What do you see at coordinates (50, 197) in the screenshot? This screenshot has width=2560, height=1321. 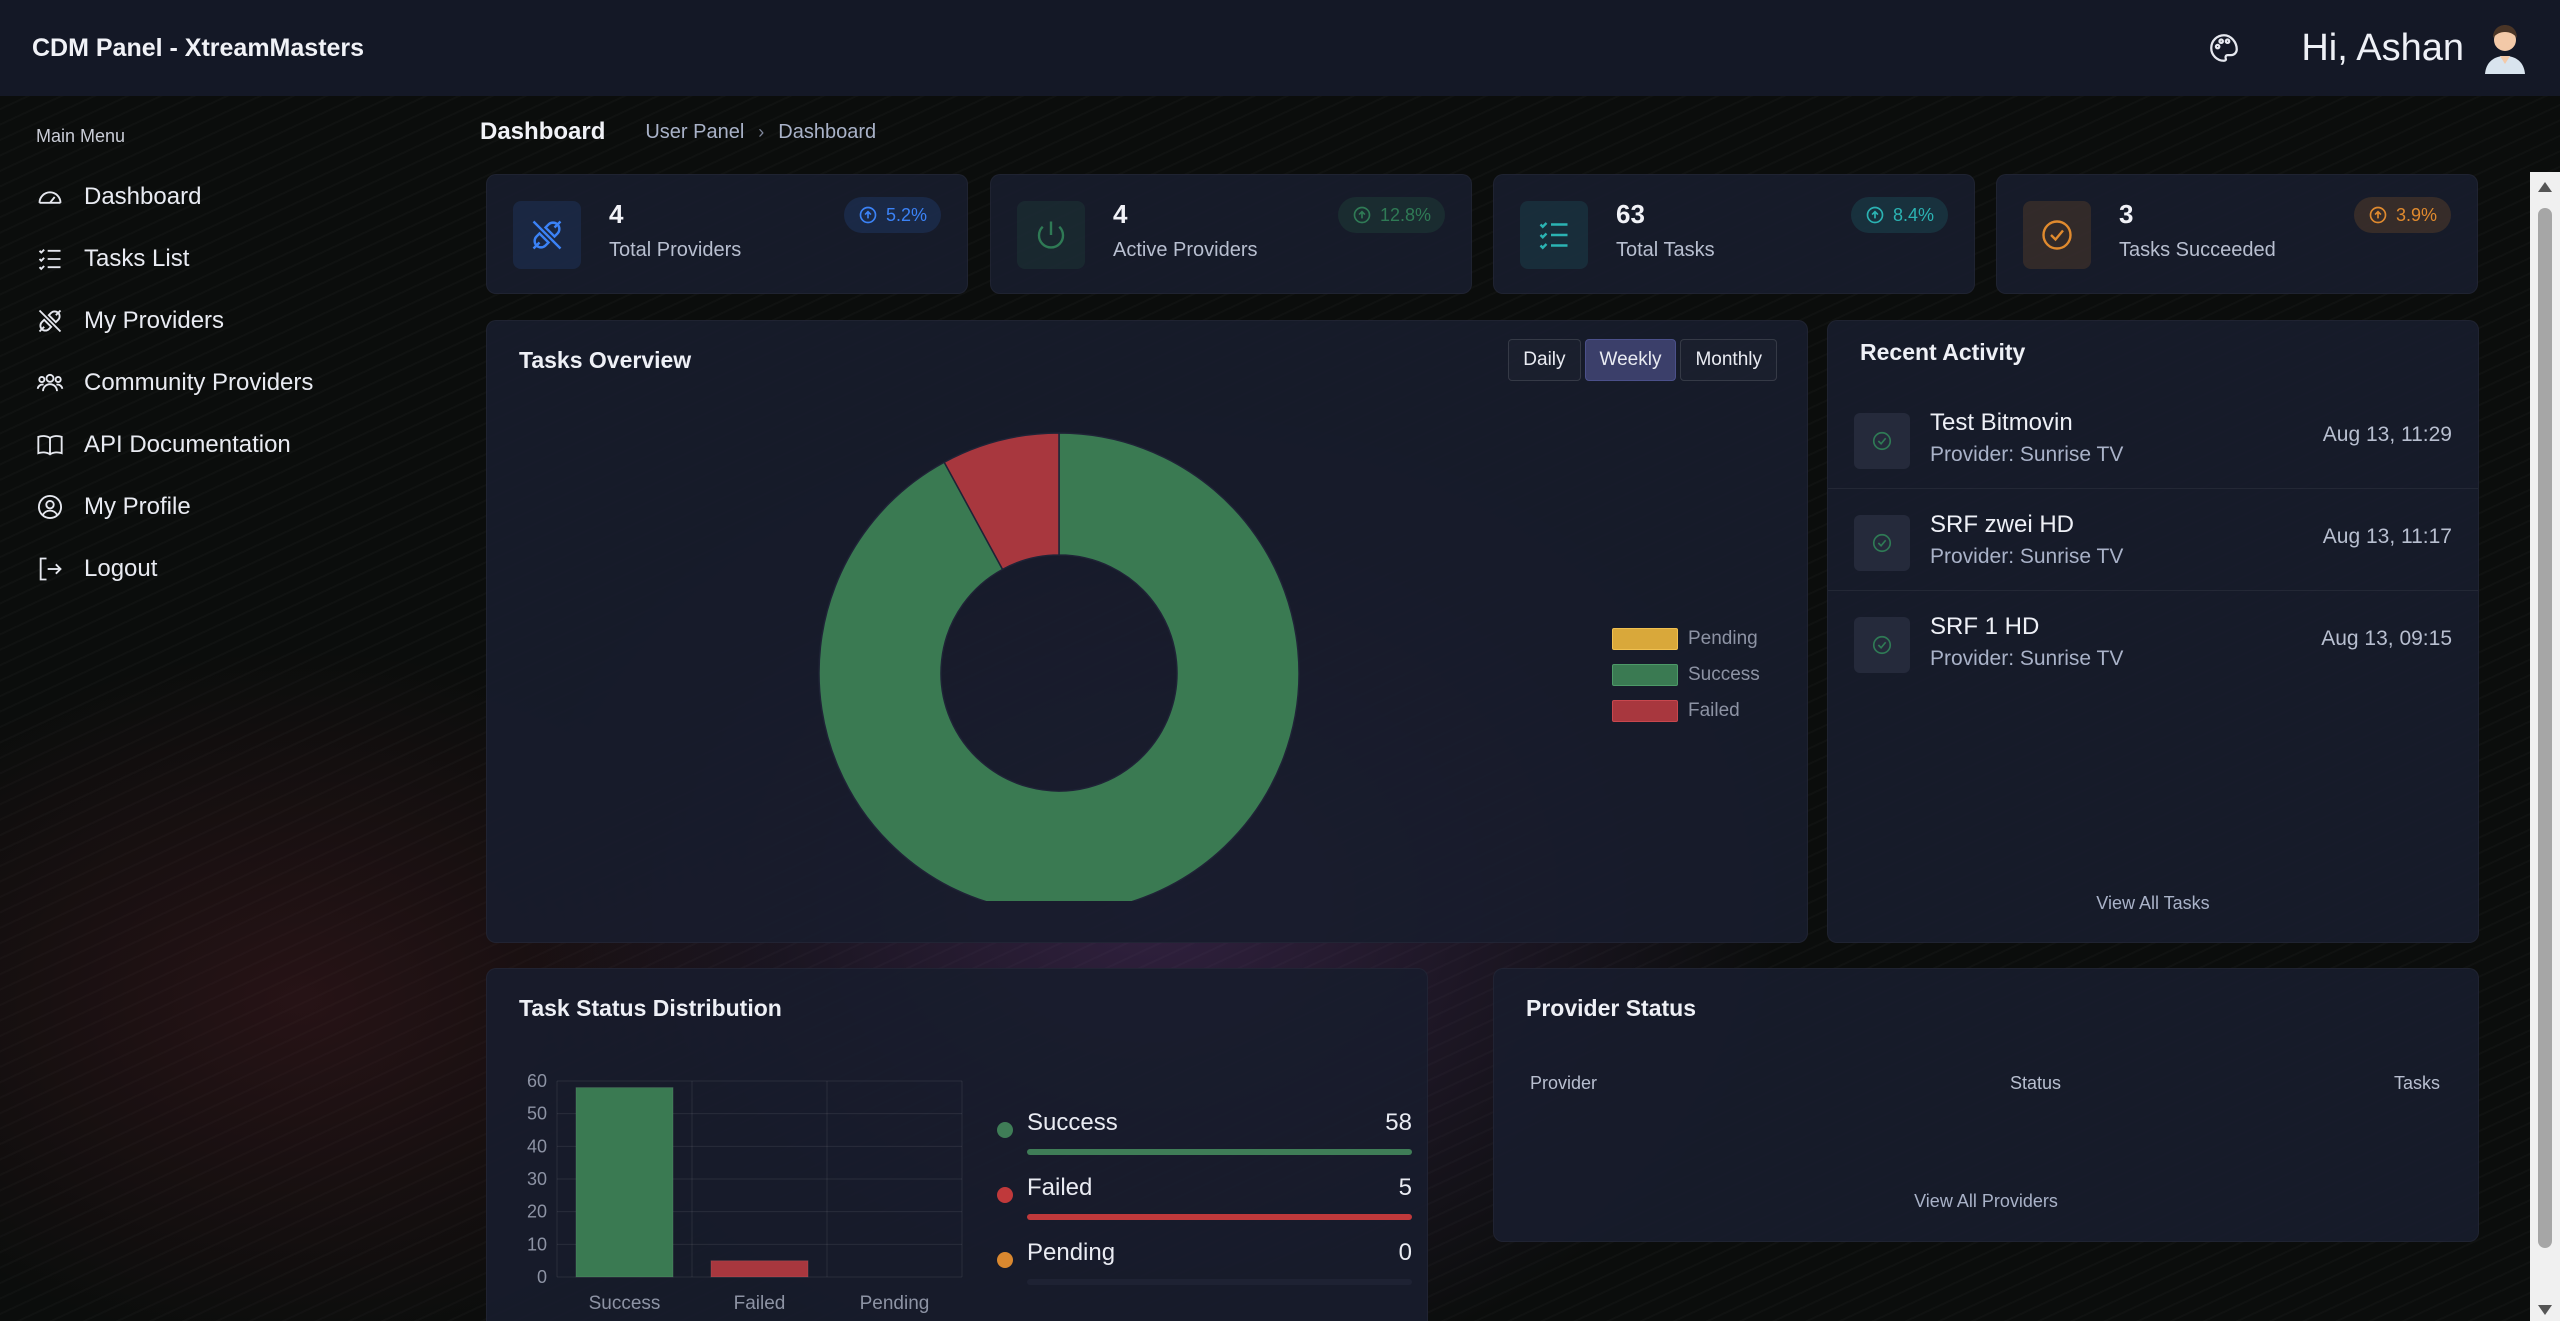 I see `gauge-icon` at bounding box center [50, 197].